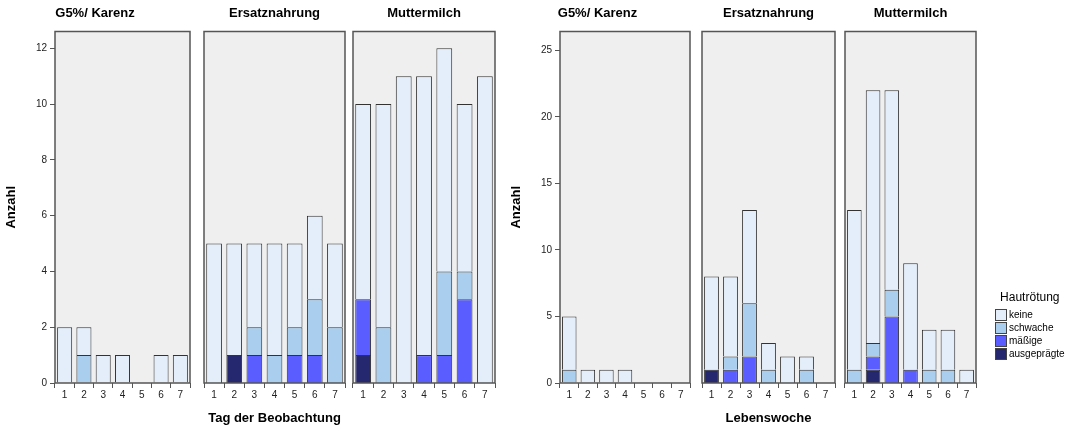 This screenshot has width=1083, height=440. Describe the element at coordinates (1030, 297) in the screenshot. I see `legend-title: Hautrötung` at that location.